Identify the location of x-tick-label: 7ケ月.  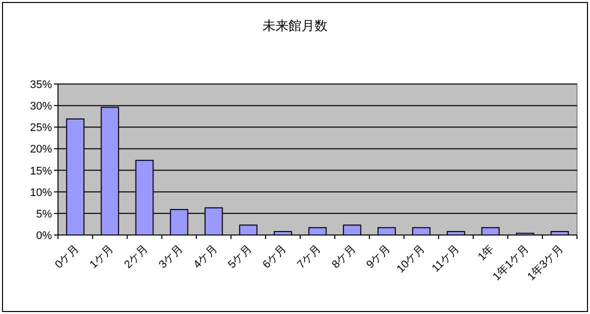
(309, 257).